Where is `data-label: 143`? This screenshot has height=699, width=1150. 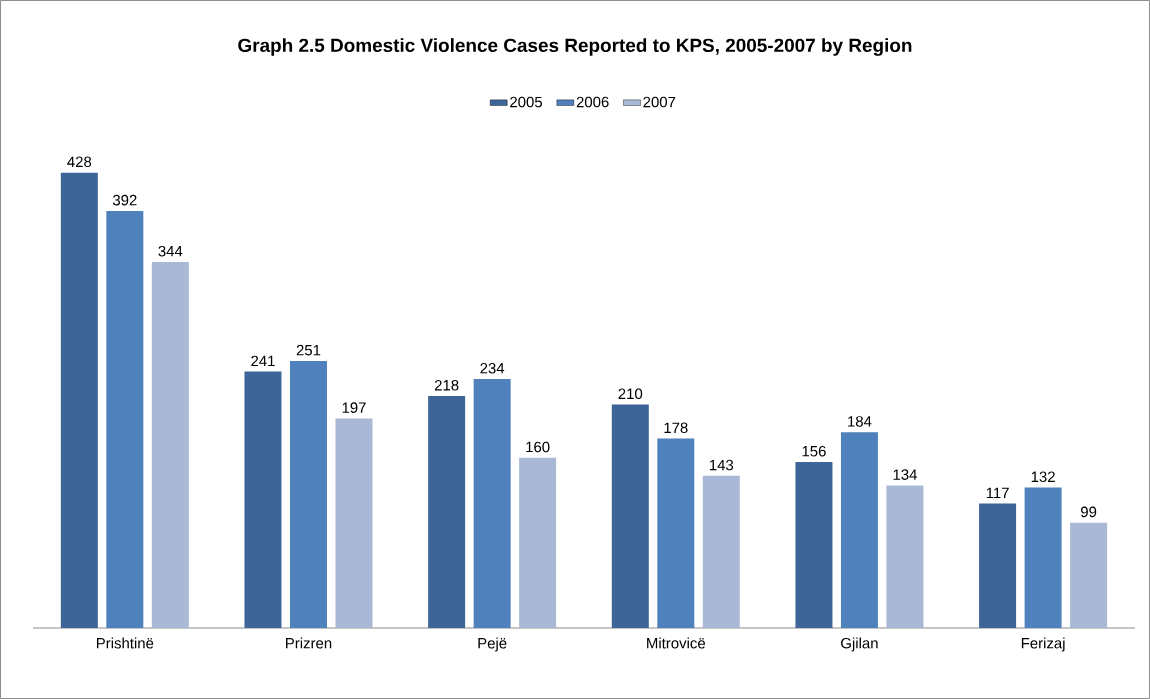 data-label: 143 is located at coordinates (721, 465).